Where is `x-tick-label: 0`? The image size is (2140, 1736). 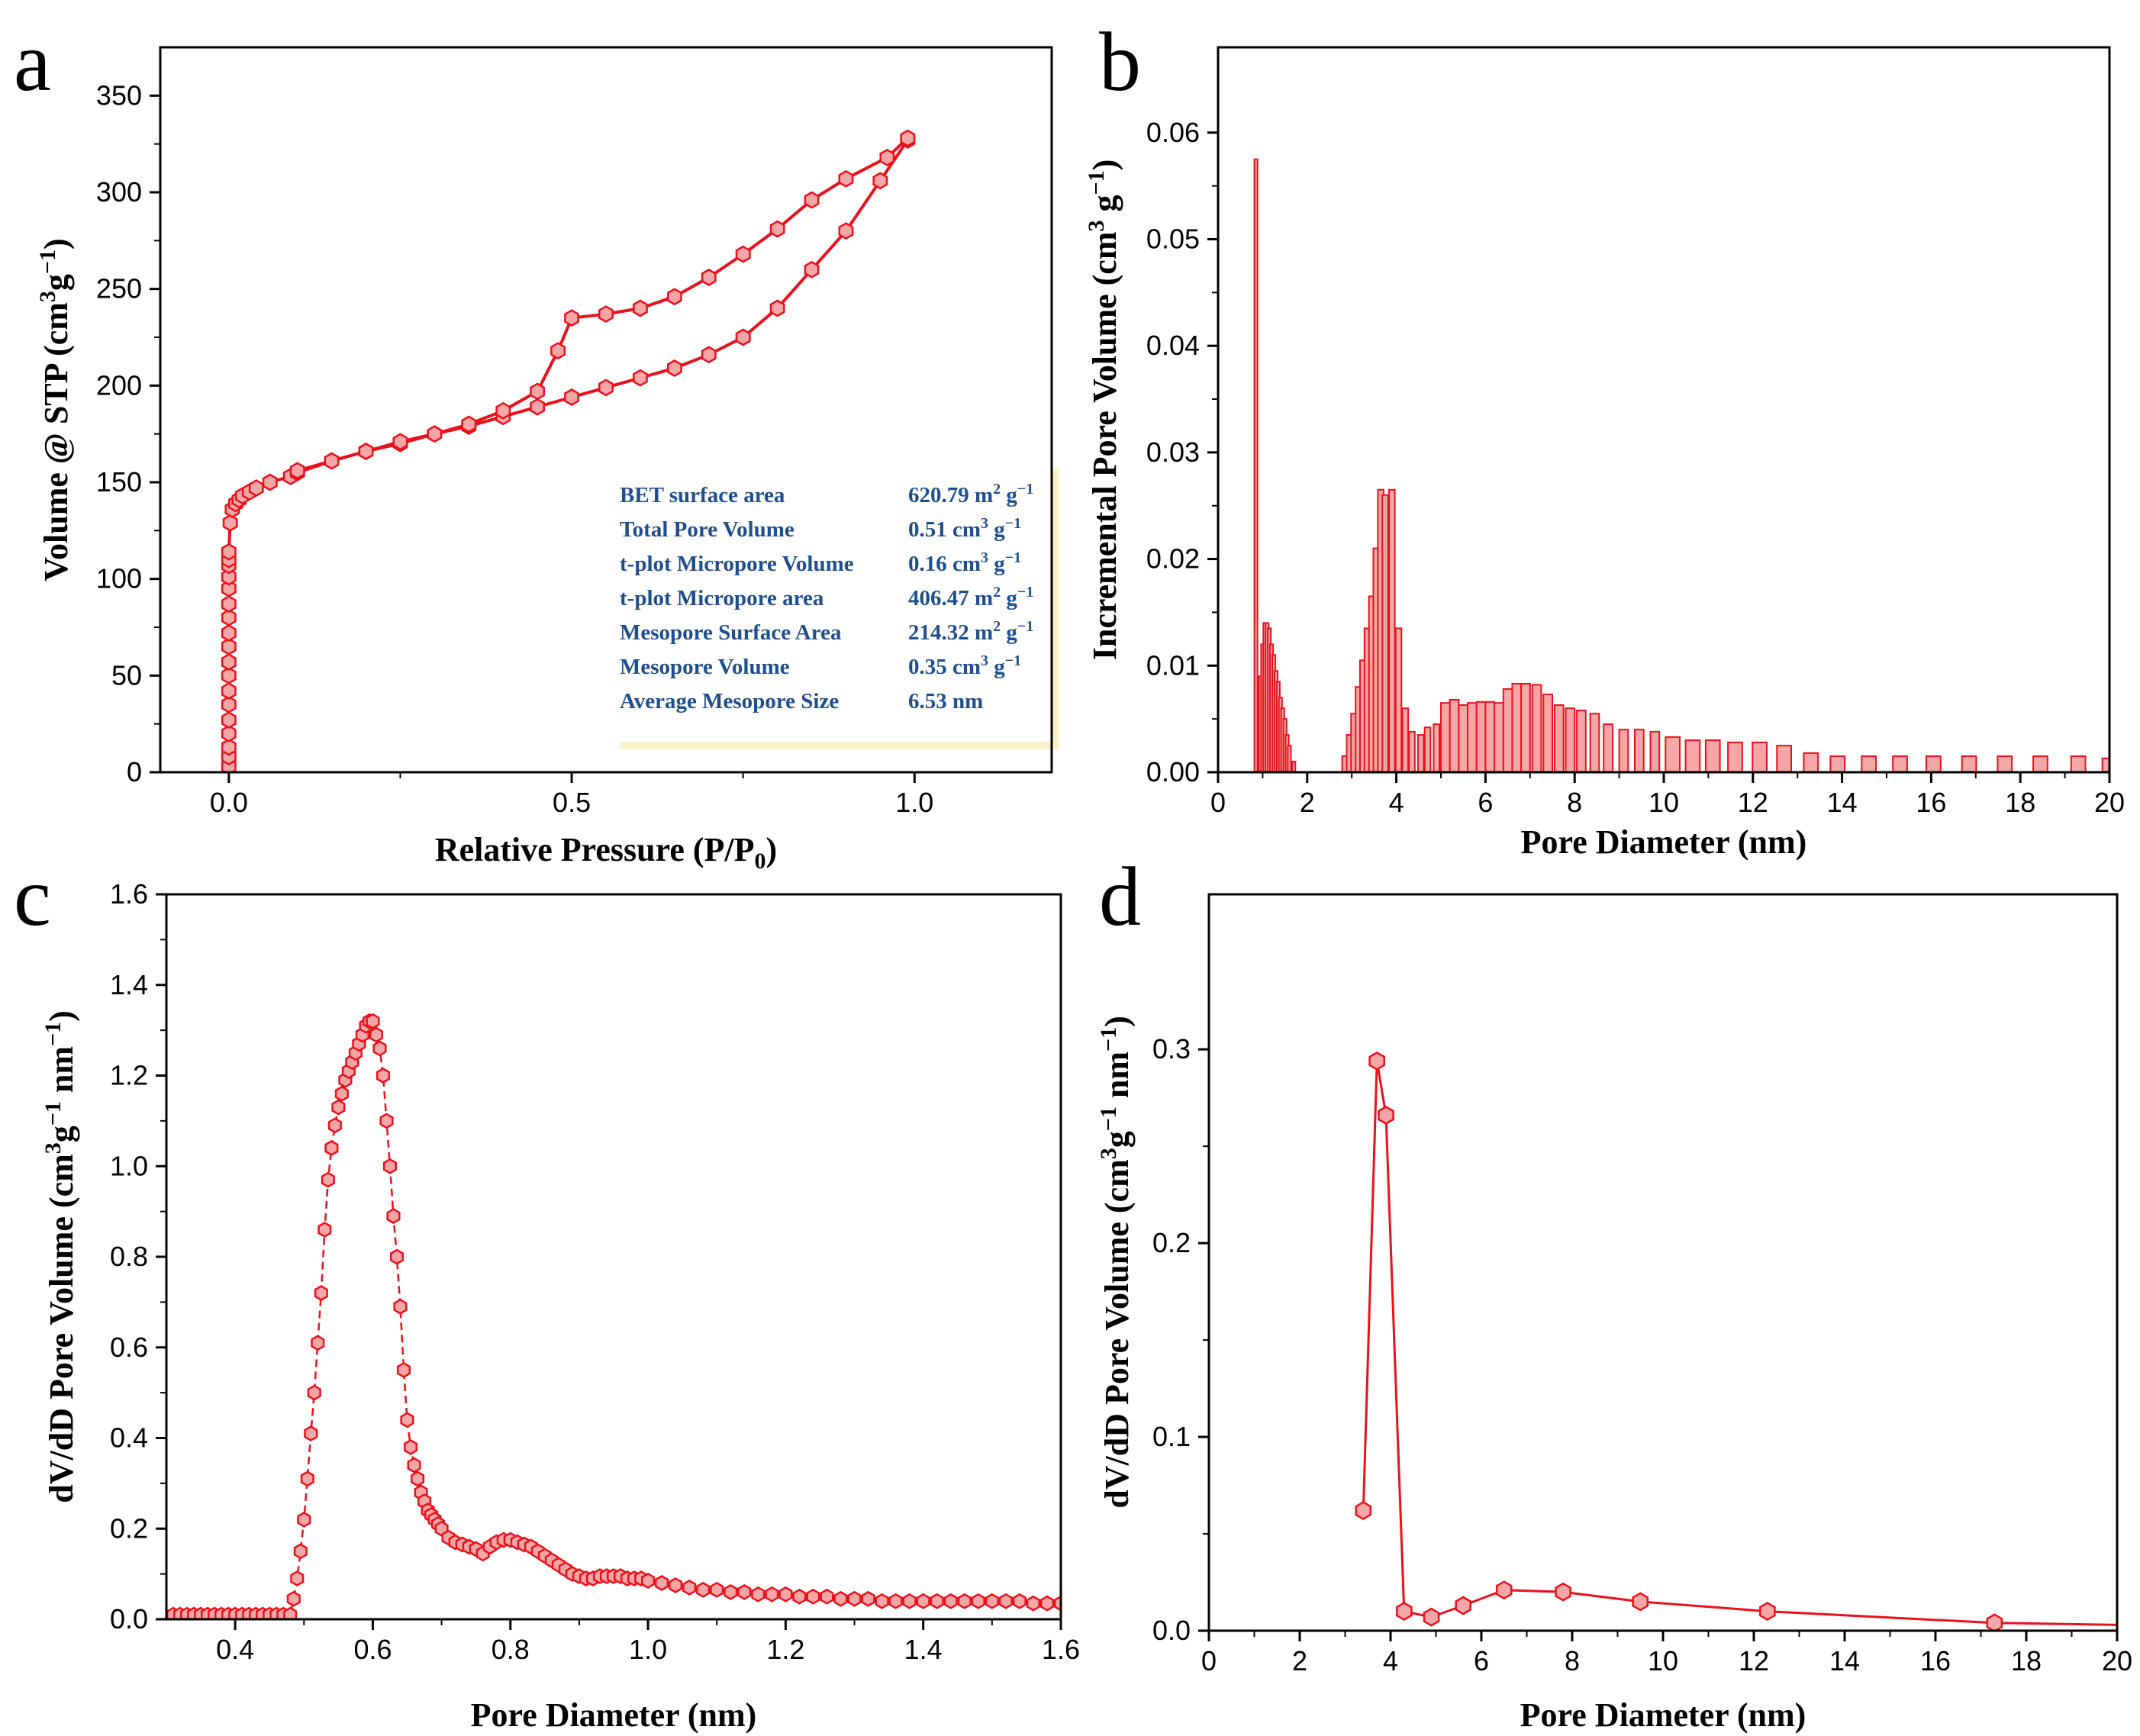 x-tick-label: 0 is located at coordinates (1218, 802).